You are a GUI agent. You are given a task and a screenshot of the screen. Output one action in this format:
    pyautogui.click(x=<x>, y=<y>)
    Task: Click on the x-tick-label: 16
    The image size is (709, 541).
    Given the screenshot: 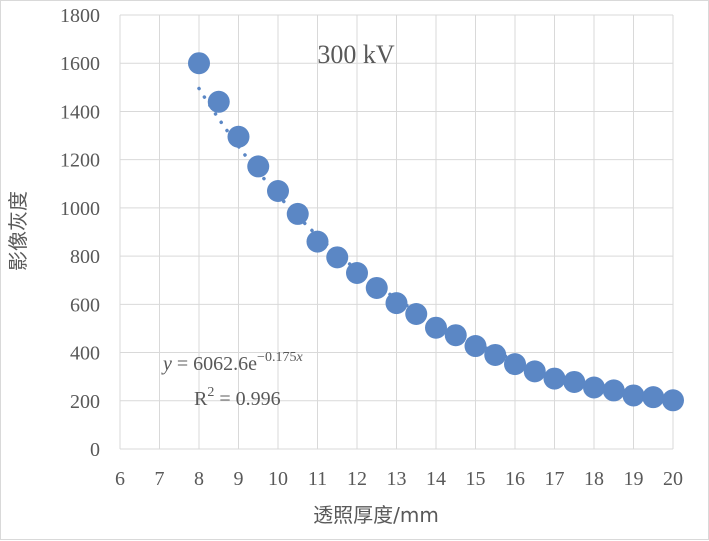 What is the action you would take?
    pyautogui.click(x=515, y=479)
    